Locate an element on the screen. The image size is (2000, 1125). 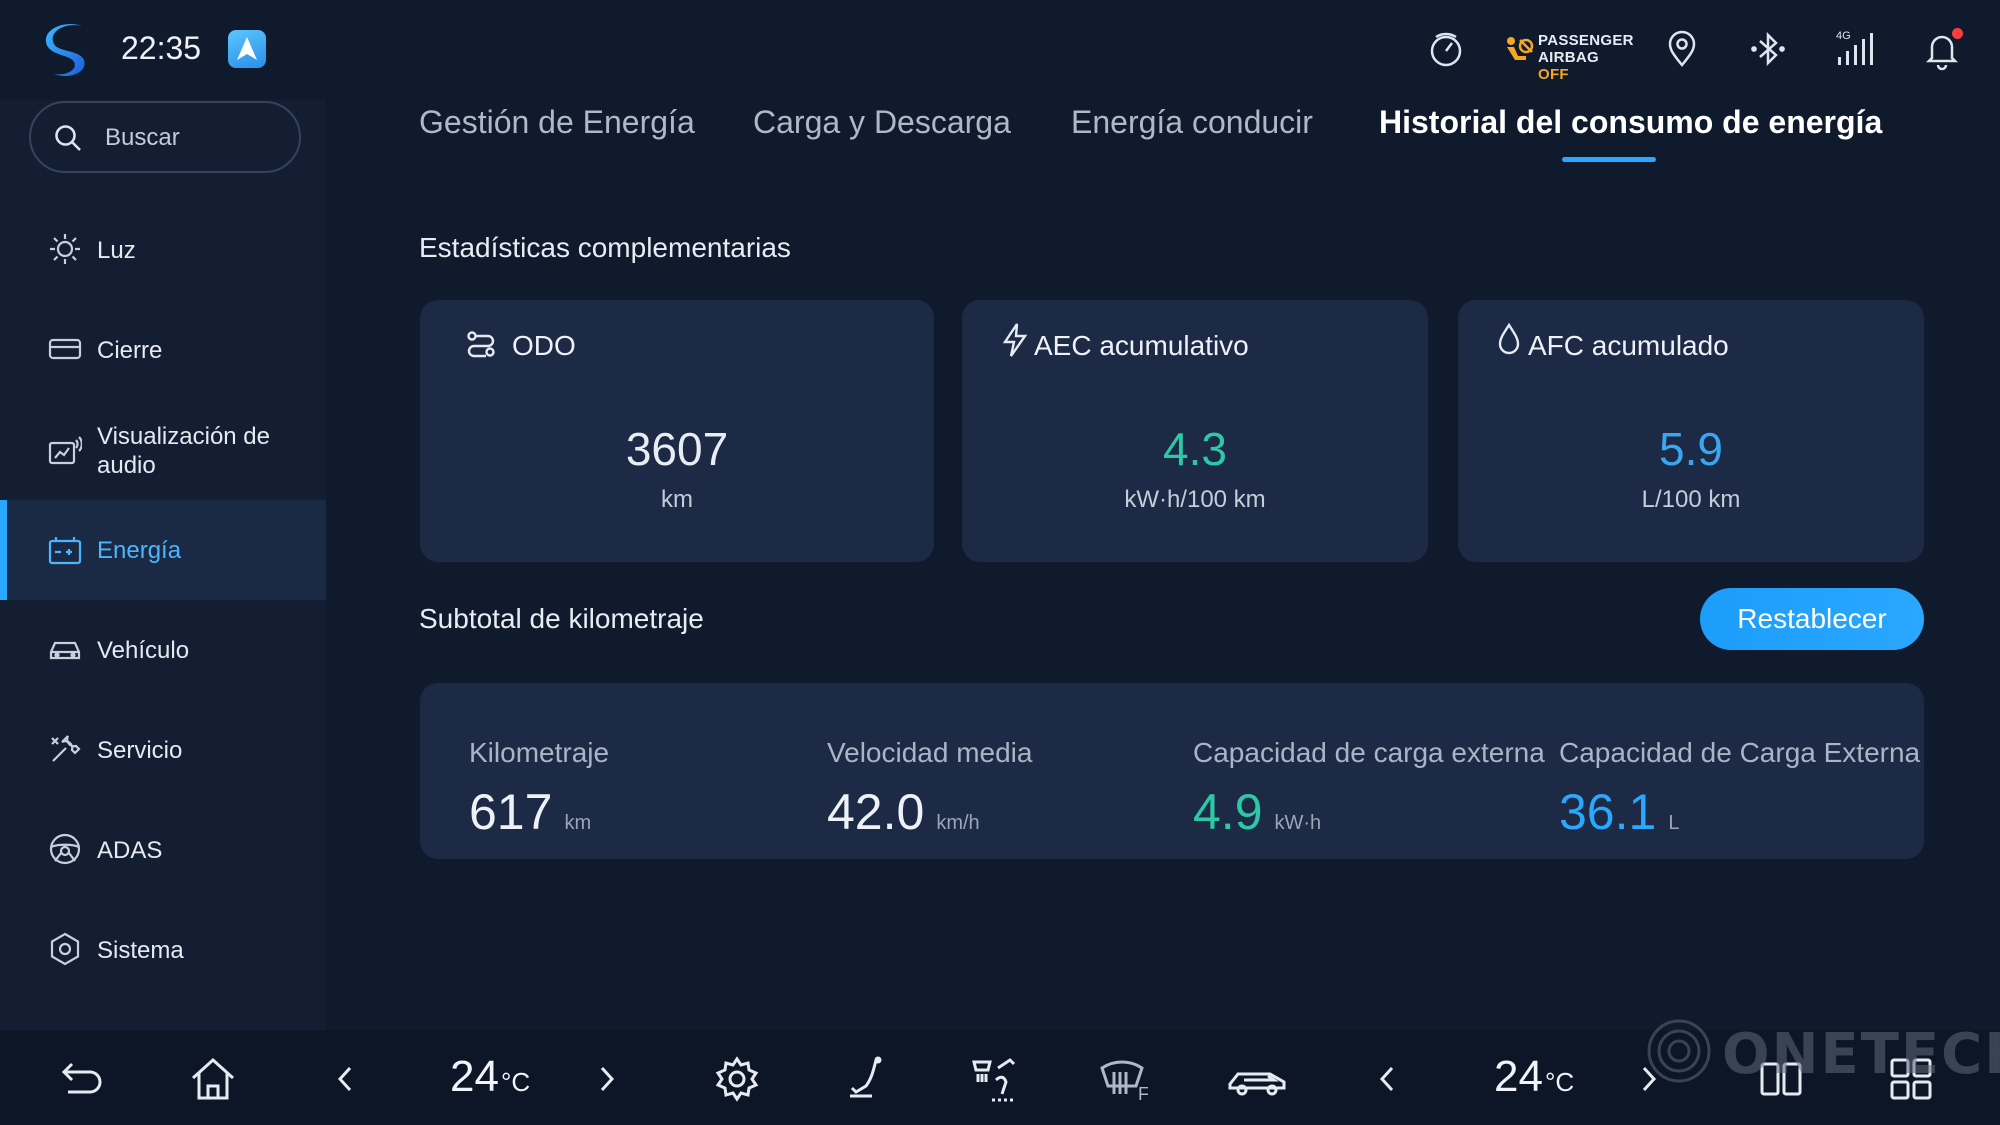
afc-card: AFC acumulado 5.9 L/100 km is located at coordinates (1691, 431).